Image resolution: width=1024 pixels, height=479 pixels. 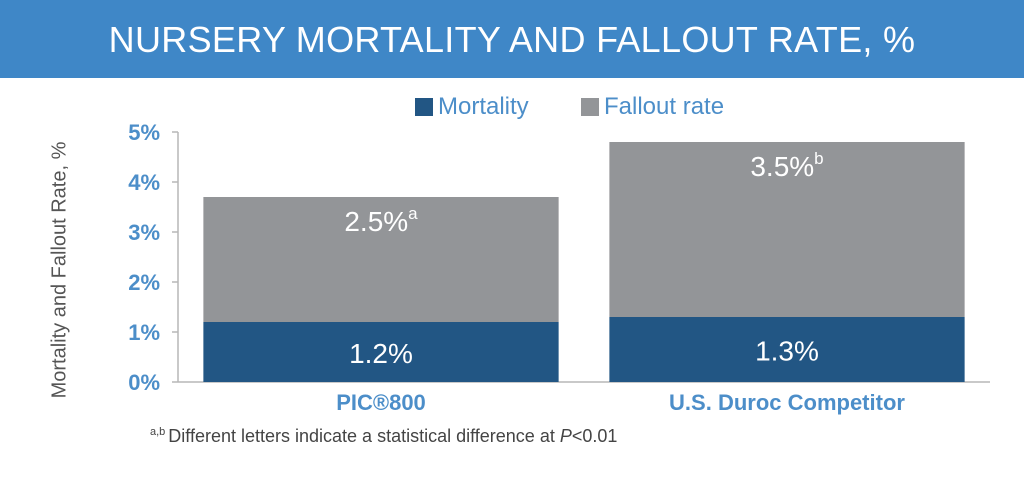 What do you see at coordinates (144, 282) in the screenshot?
I see `y-tick-label: 2%` at bounding box center [144, 282].